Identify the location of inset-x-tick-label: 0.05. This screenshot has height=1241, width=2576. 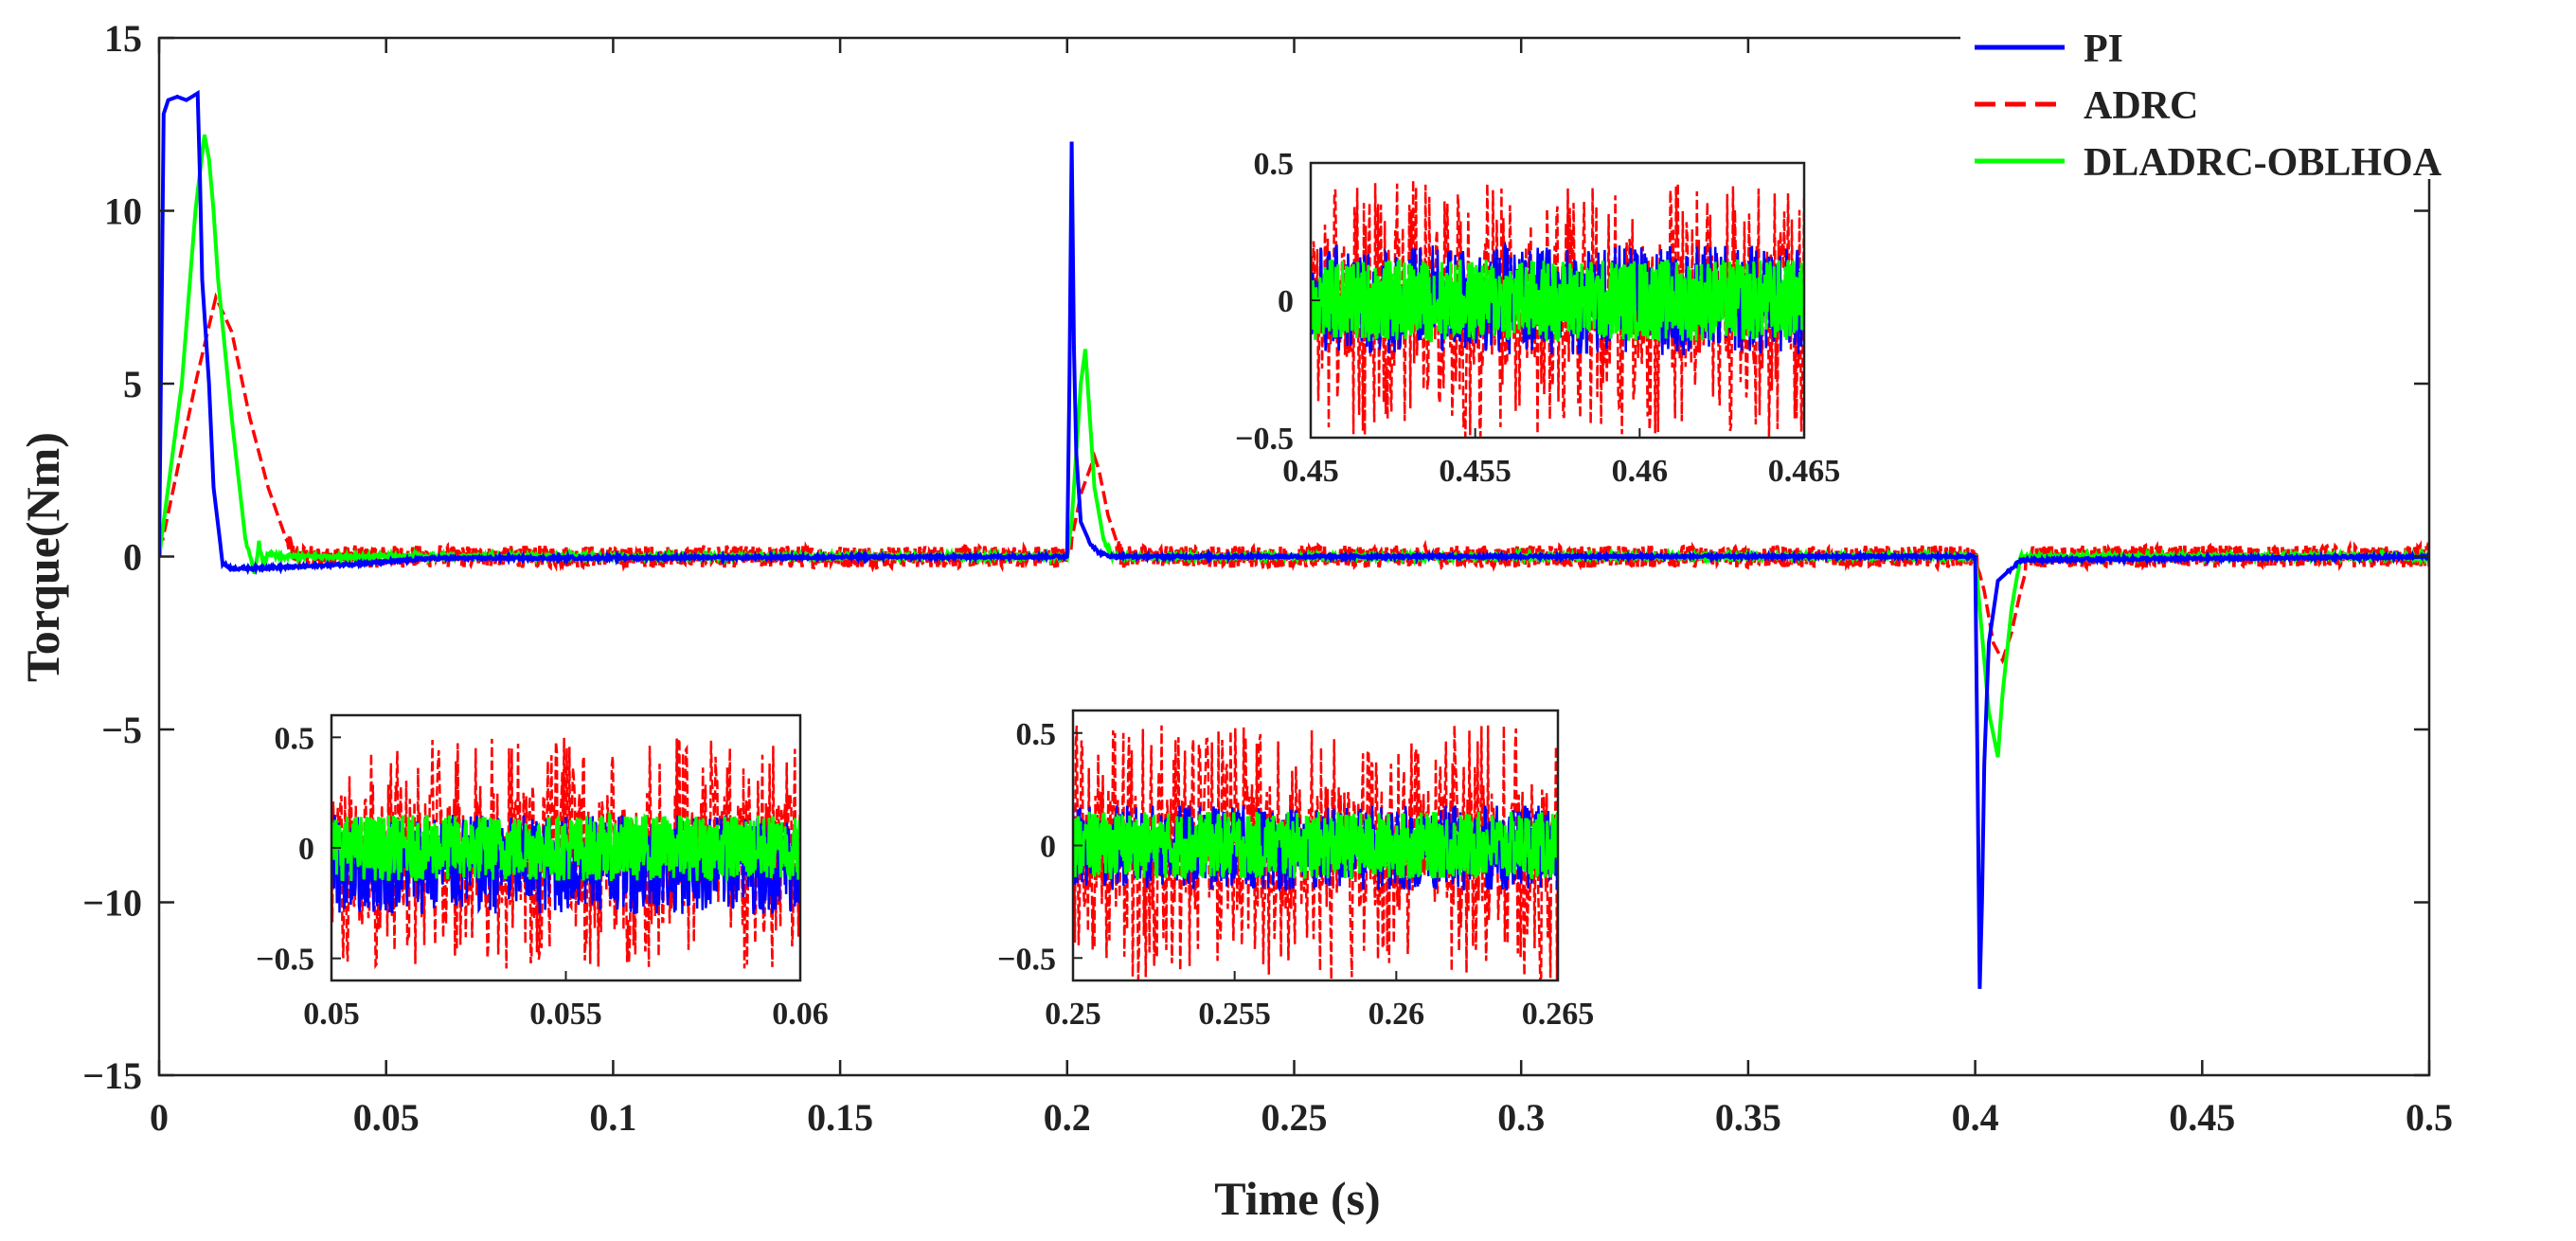
(331, 1014).